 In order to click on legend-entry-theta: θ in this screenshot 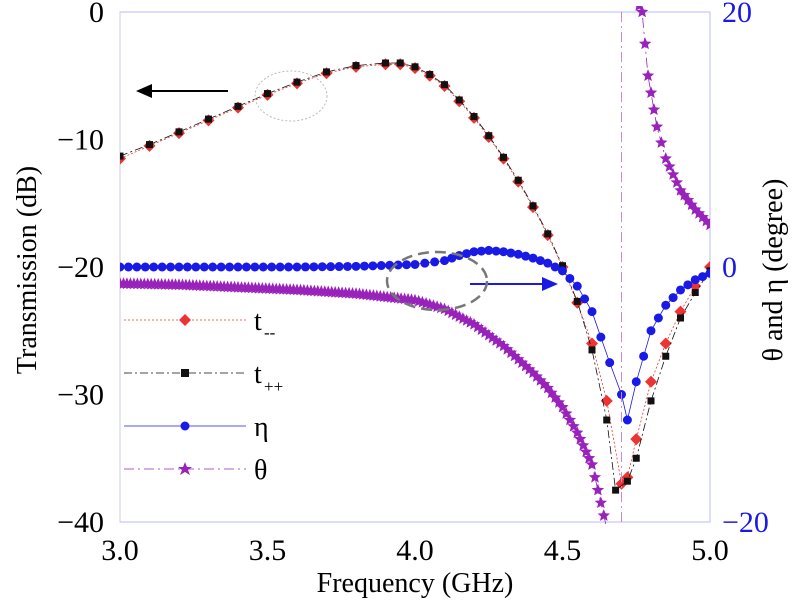, I will do `click(195, 470)`.